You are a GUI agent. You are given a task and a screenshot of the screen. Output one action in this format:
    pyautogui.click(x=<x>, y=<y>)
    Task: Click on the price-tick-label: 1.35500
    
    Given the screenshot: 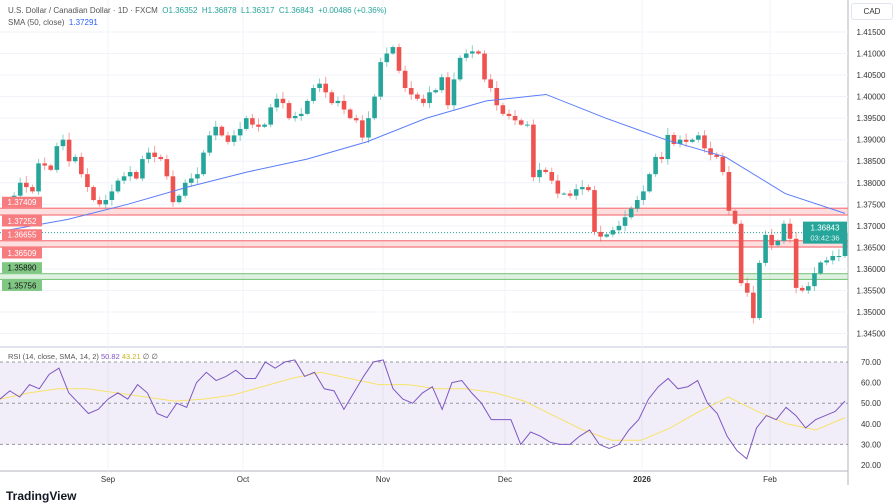 What is the action you would take?
    pyautogui.click(x=871, y=290)
    